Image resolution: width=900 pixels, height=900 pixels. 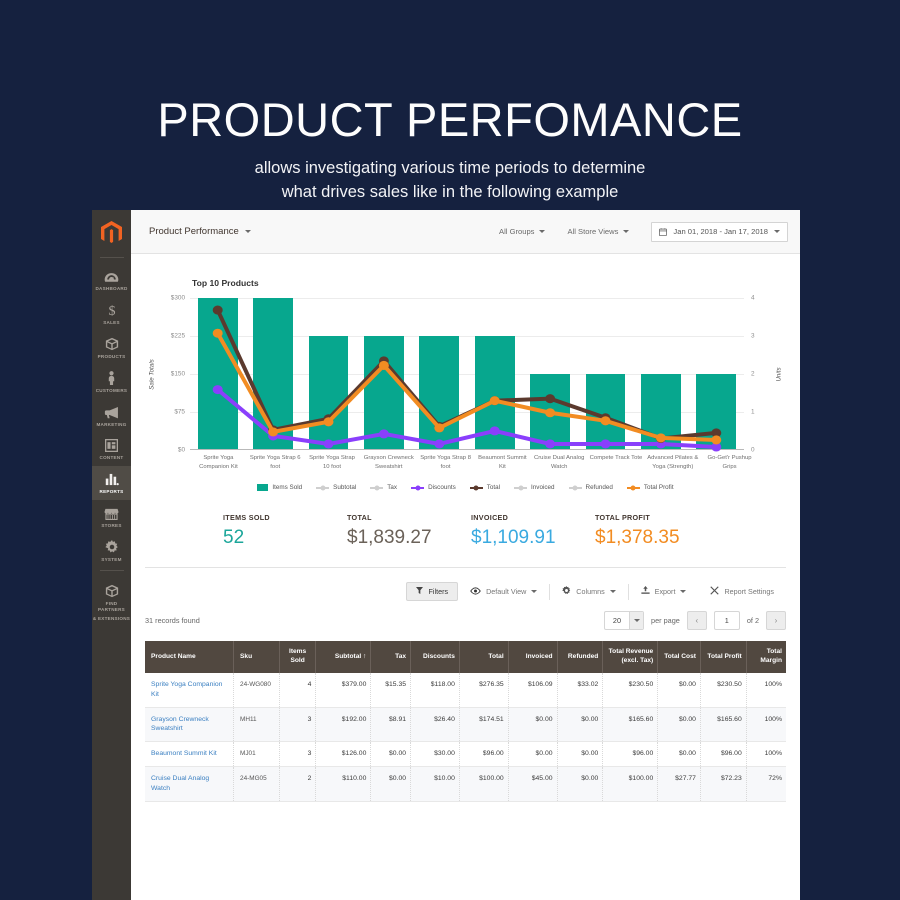 I want to click on columns-dropdown: Columns, so click(x=588, y=591).